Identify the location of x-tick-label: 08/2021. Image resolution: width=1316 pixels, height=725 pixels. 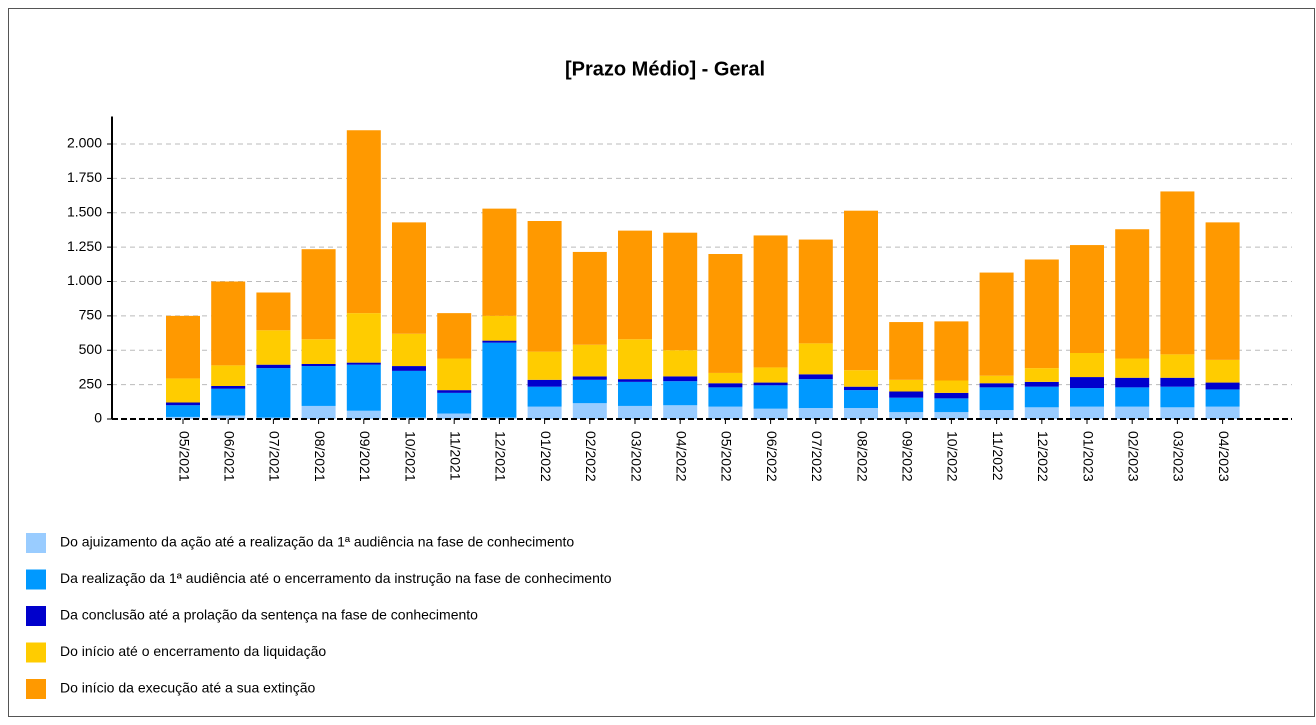
(320, 456).